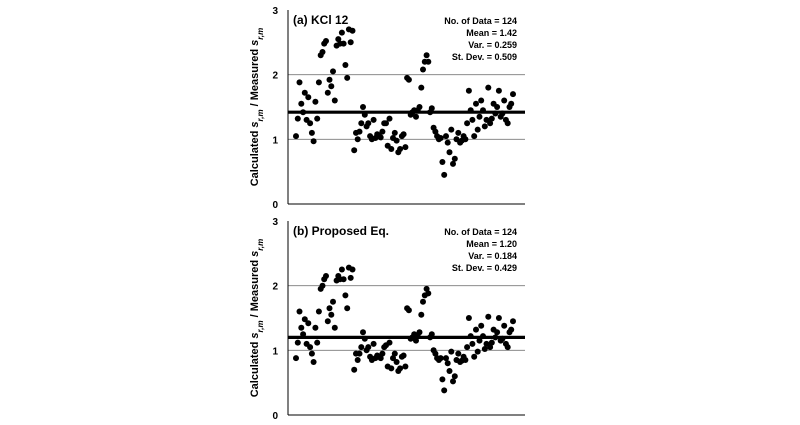 This screenshot has height=425, width=800. I want to click on panel-title: (b) Proposed Eq., so click(341, 231).